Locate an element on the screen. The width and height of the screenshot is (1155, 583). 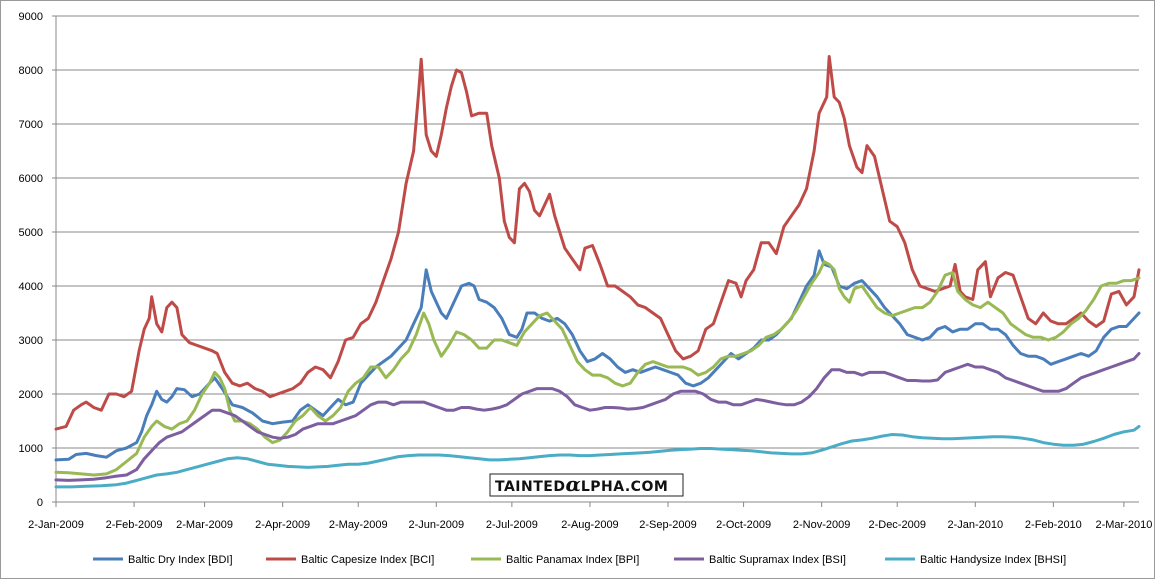
legend-item: Baltic Dry Index [BDI] is located at coordinates (163, 560).